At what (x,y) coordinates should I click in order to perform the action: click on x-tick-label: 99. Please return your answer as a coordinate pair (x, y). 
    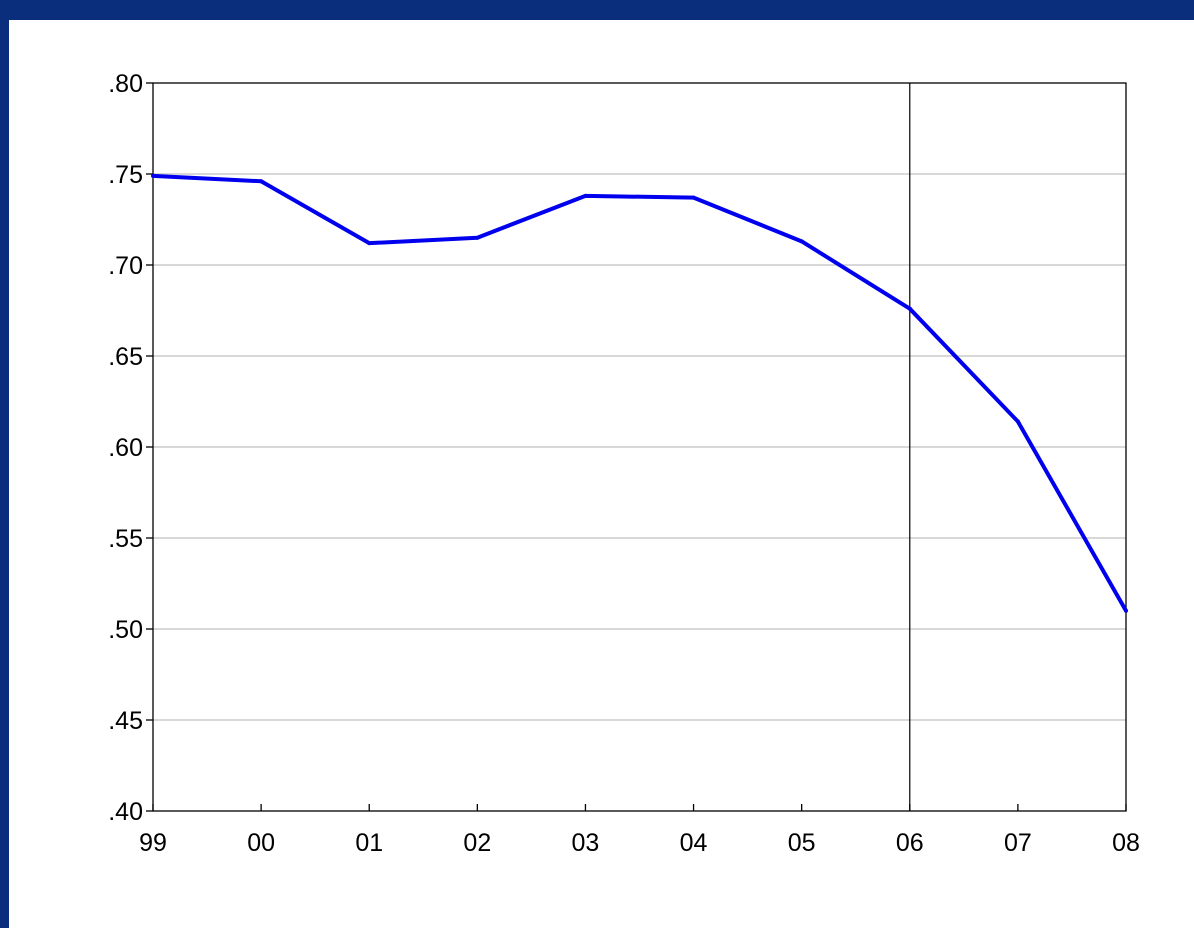
    Looking at the image, I should click on (153, 843).